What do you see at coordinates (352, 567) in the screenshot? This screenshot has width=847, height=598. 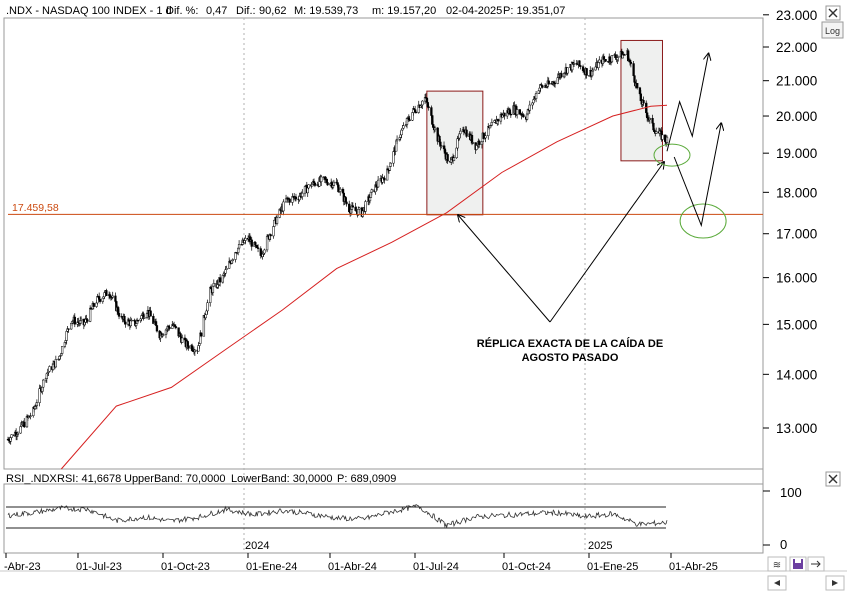 I see `x-tick-label: 01-Abr-24` at bounding box center [352, 567].